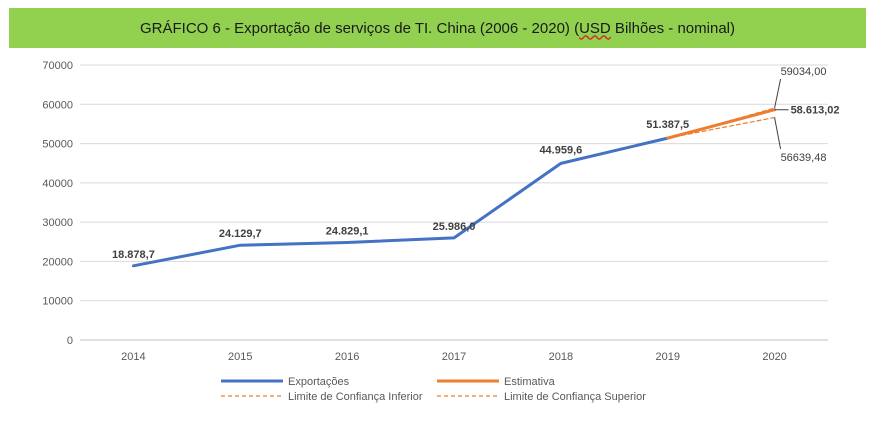  What do you see at coordinates (285, 382) in the screenshot?
I see `legend-item-exportacoes: Exportações` at bounding box center [285, 382].